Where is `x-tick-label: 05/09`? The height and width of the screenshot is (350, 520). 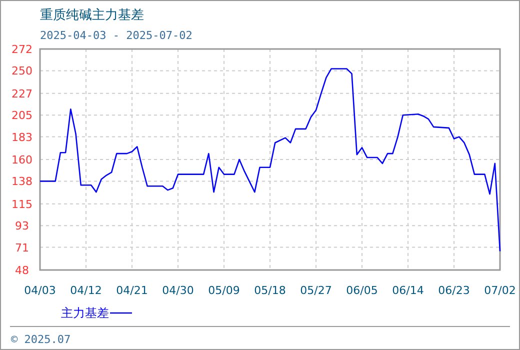
x-tick-label: 05/09 is located at coordinates (224, 290).